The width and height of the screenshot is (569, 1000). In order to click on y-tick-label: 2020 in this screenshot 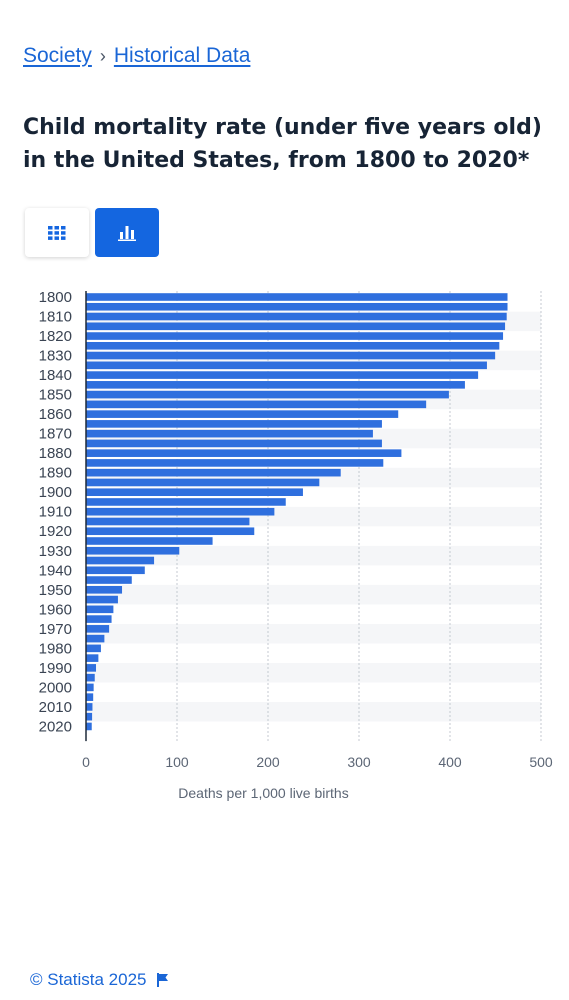, I will do `click(55, 726)`.